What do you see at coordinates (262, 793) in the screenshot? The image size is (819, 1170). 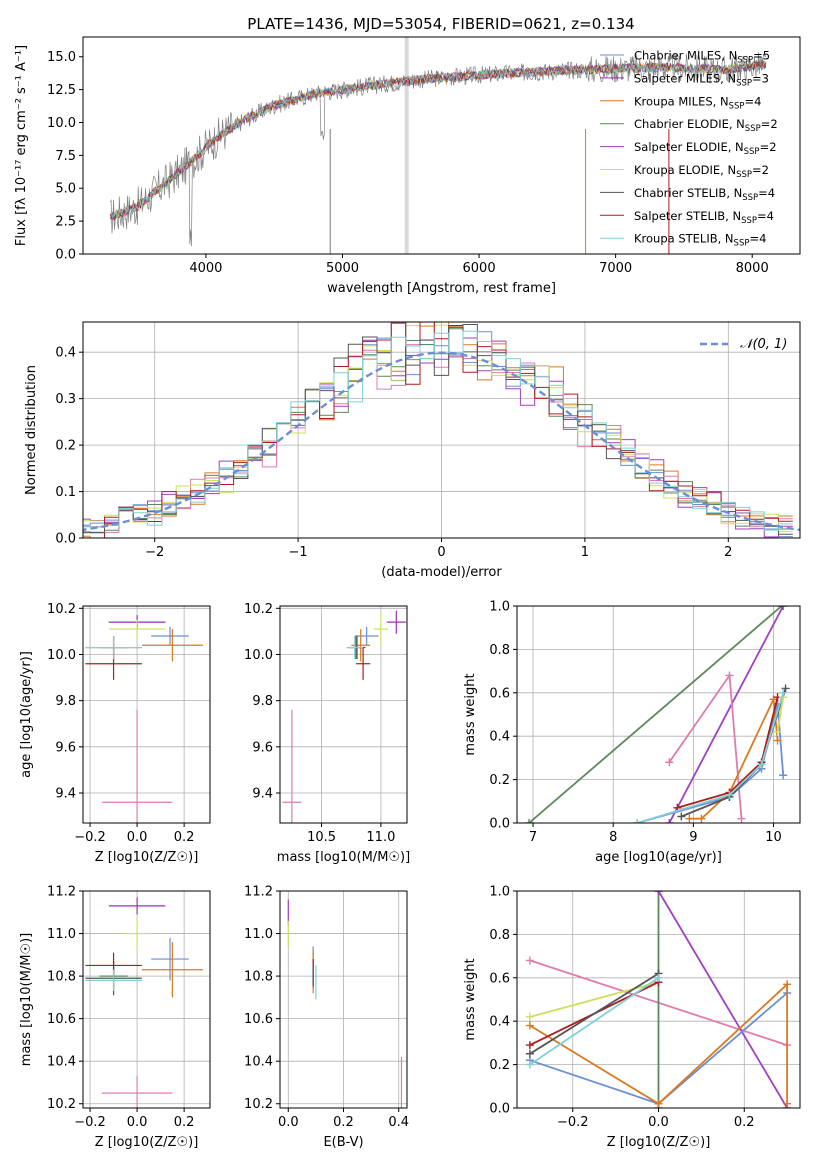 I see `y-tick-label: 9.4` at bounding box center [262, 793].